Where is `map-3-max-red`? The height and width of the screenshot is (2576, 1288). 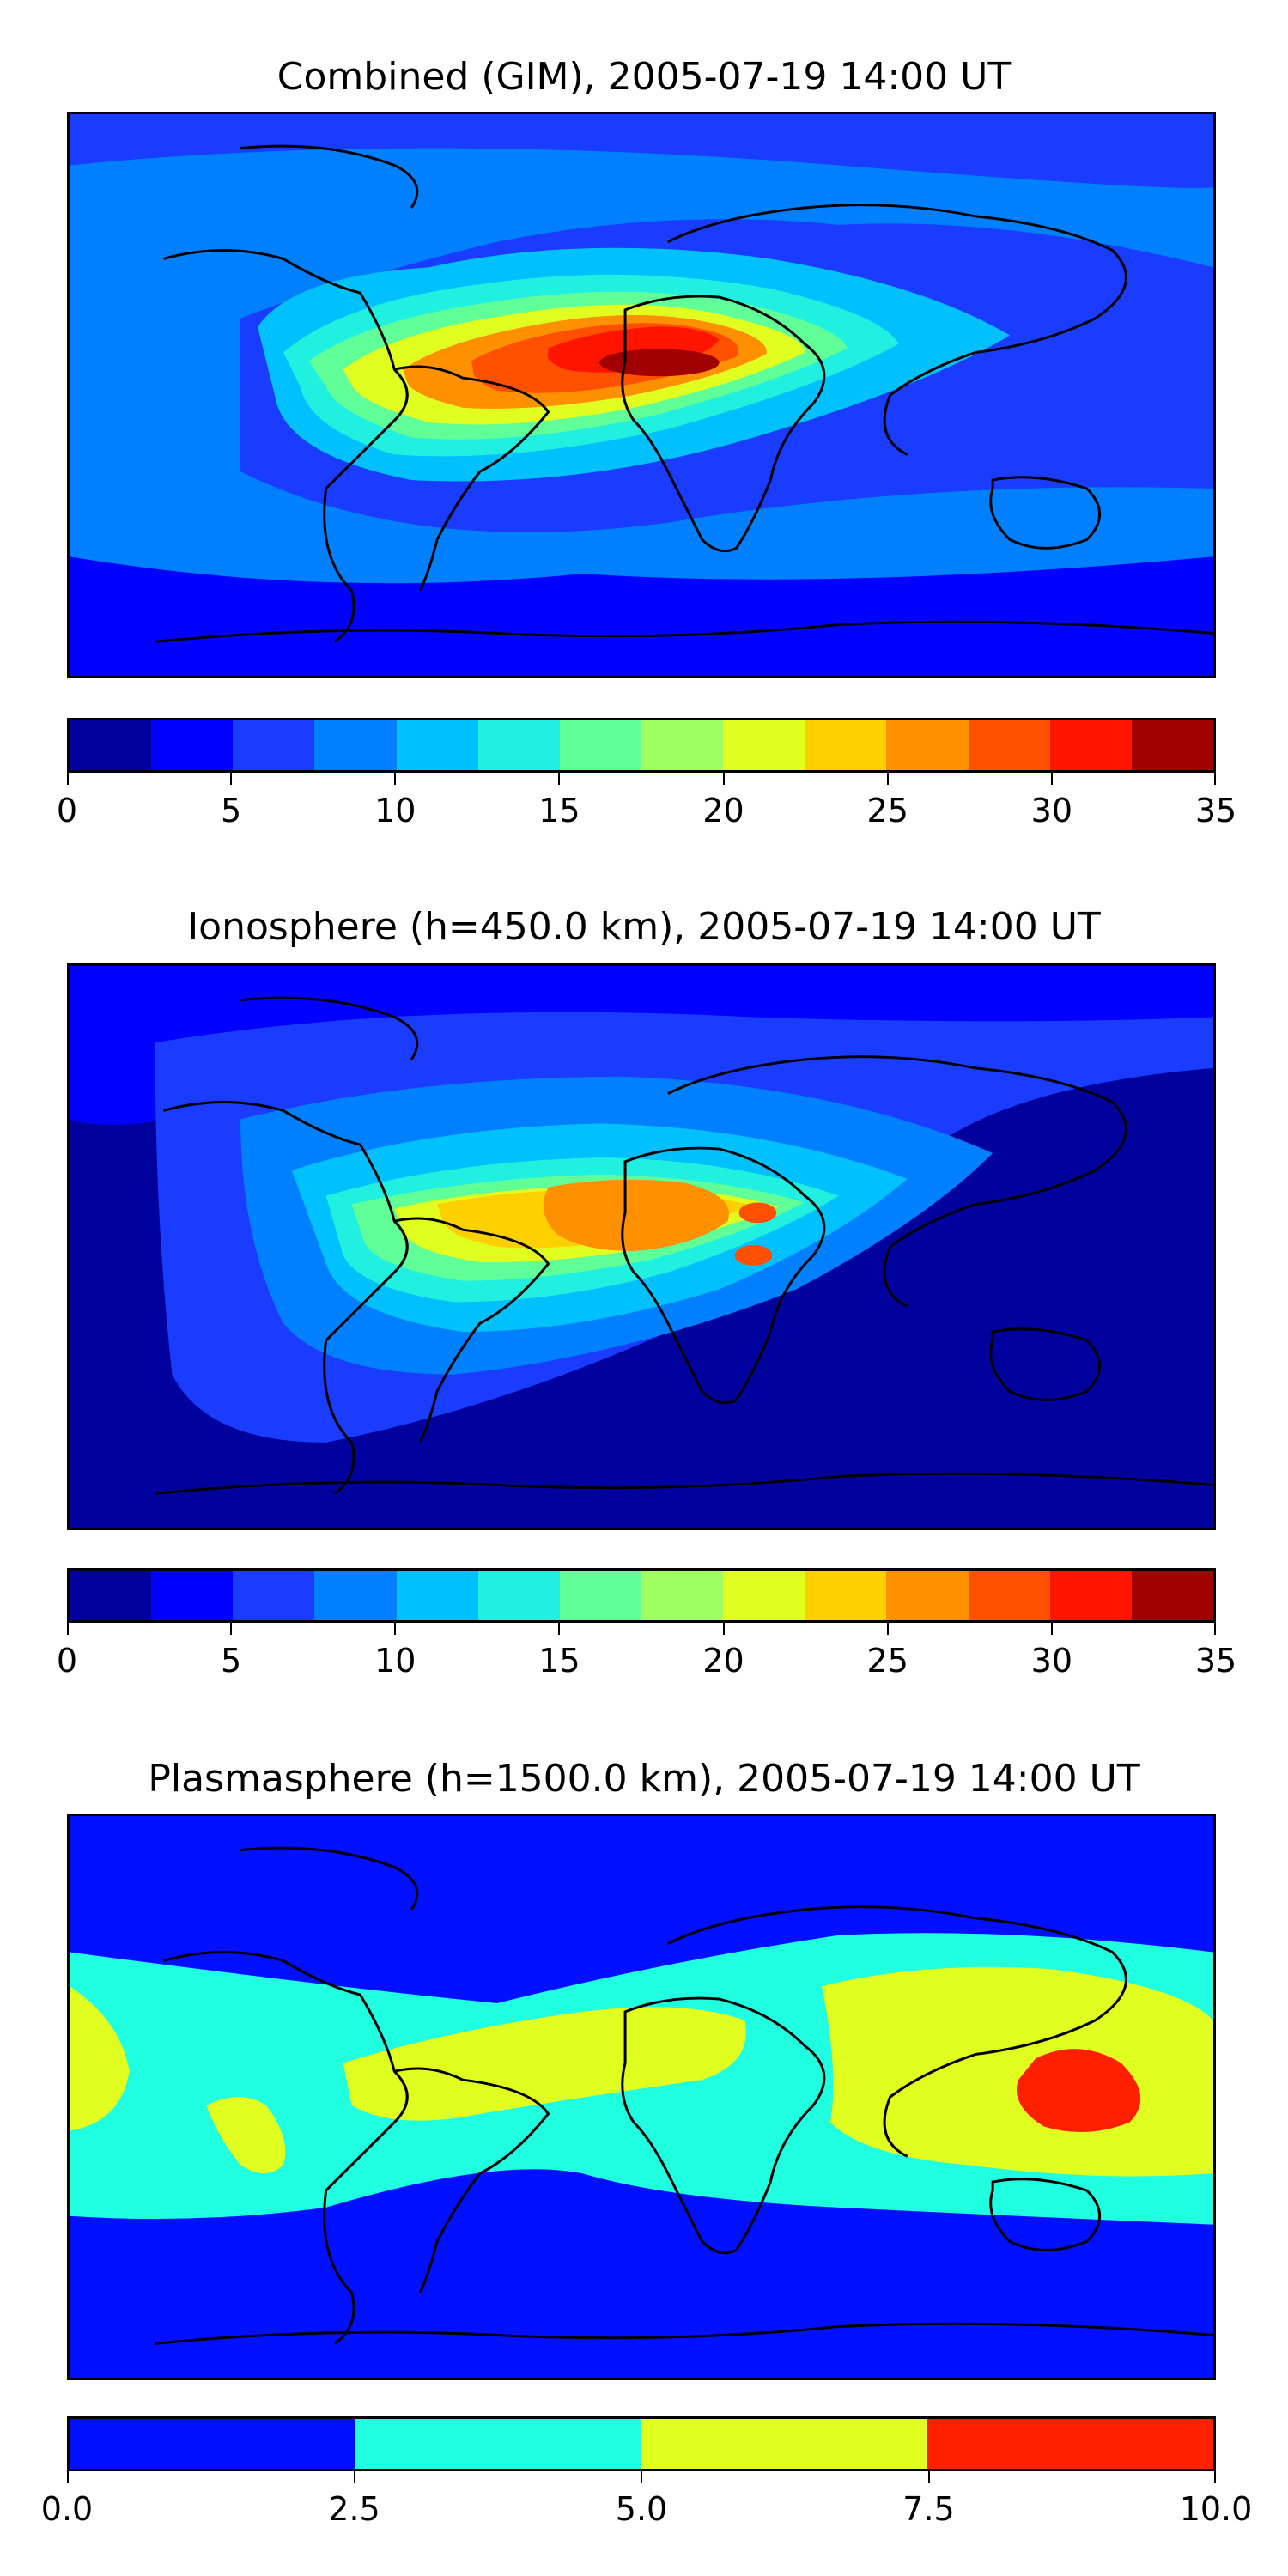
map-3-max-red is located at coordinates (1079, 2091).